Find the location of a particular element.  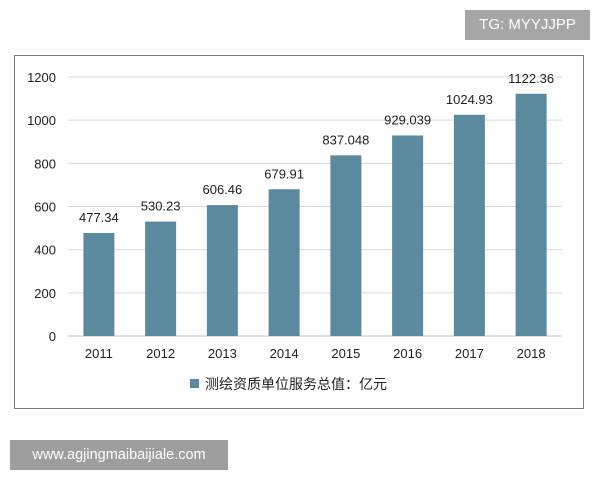

x-tick-label: 2012 is located at coordinates (160, 353).